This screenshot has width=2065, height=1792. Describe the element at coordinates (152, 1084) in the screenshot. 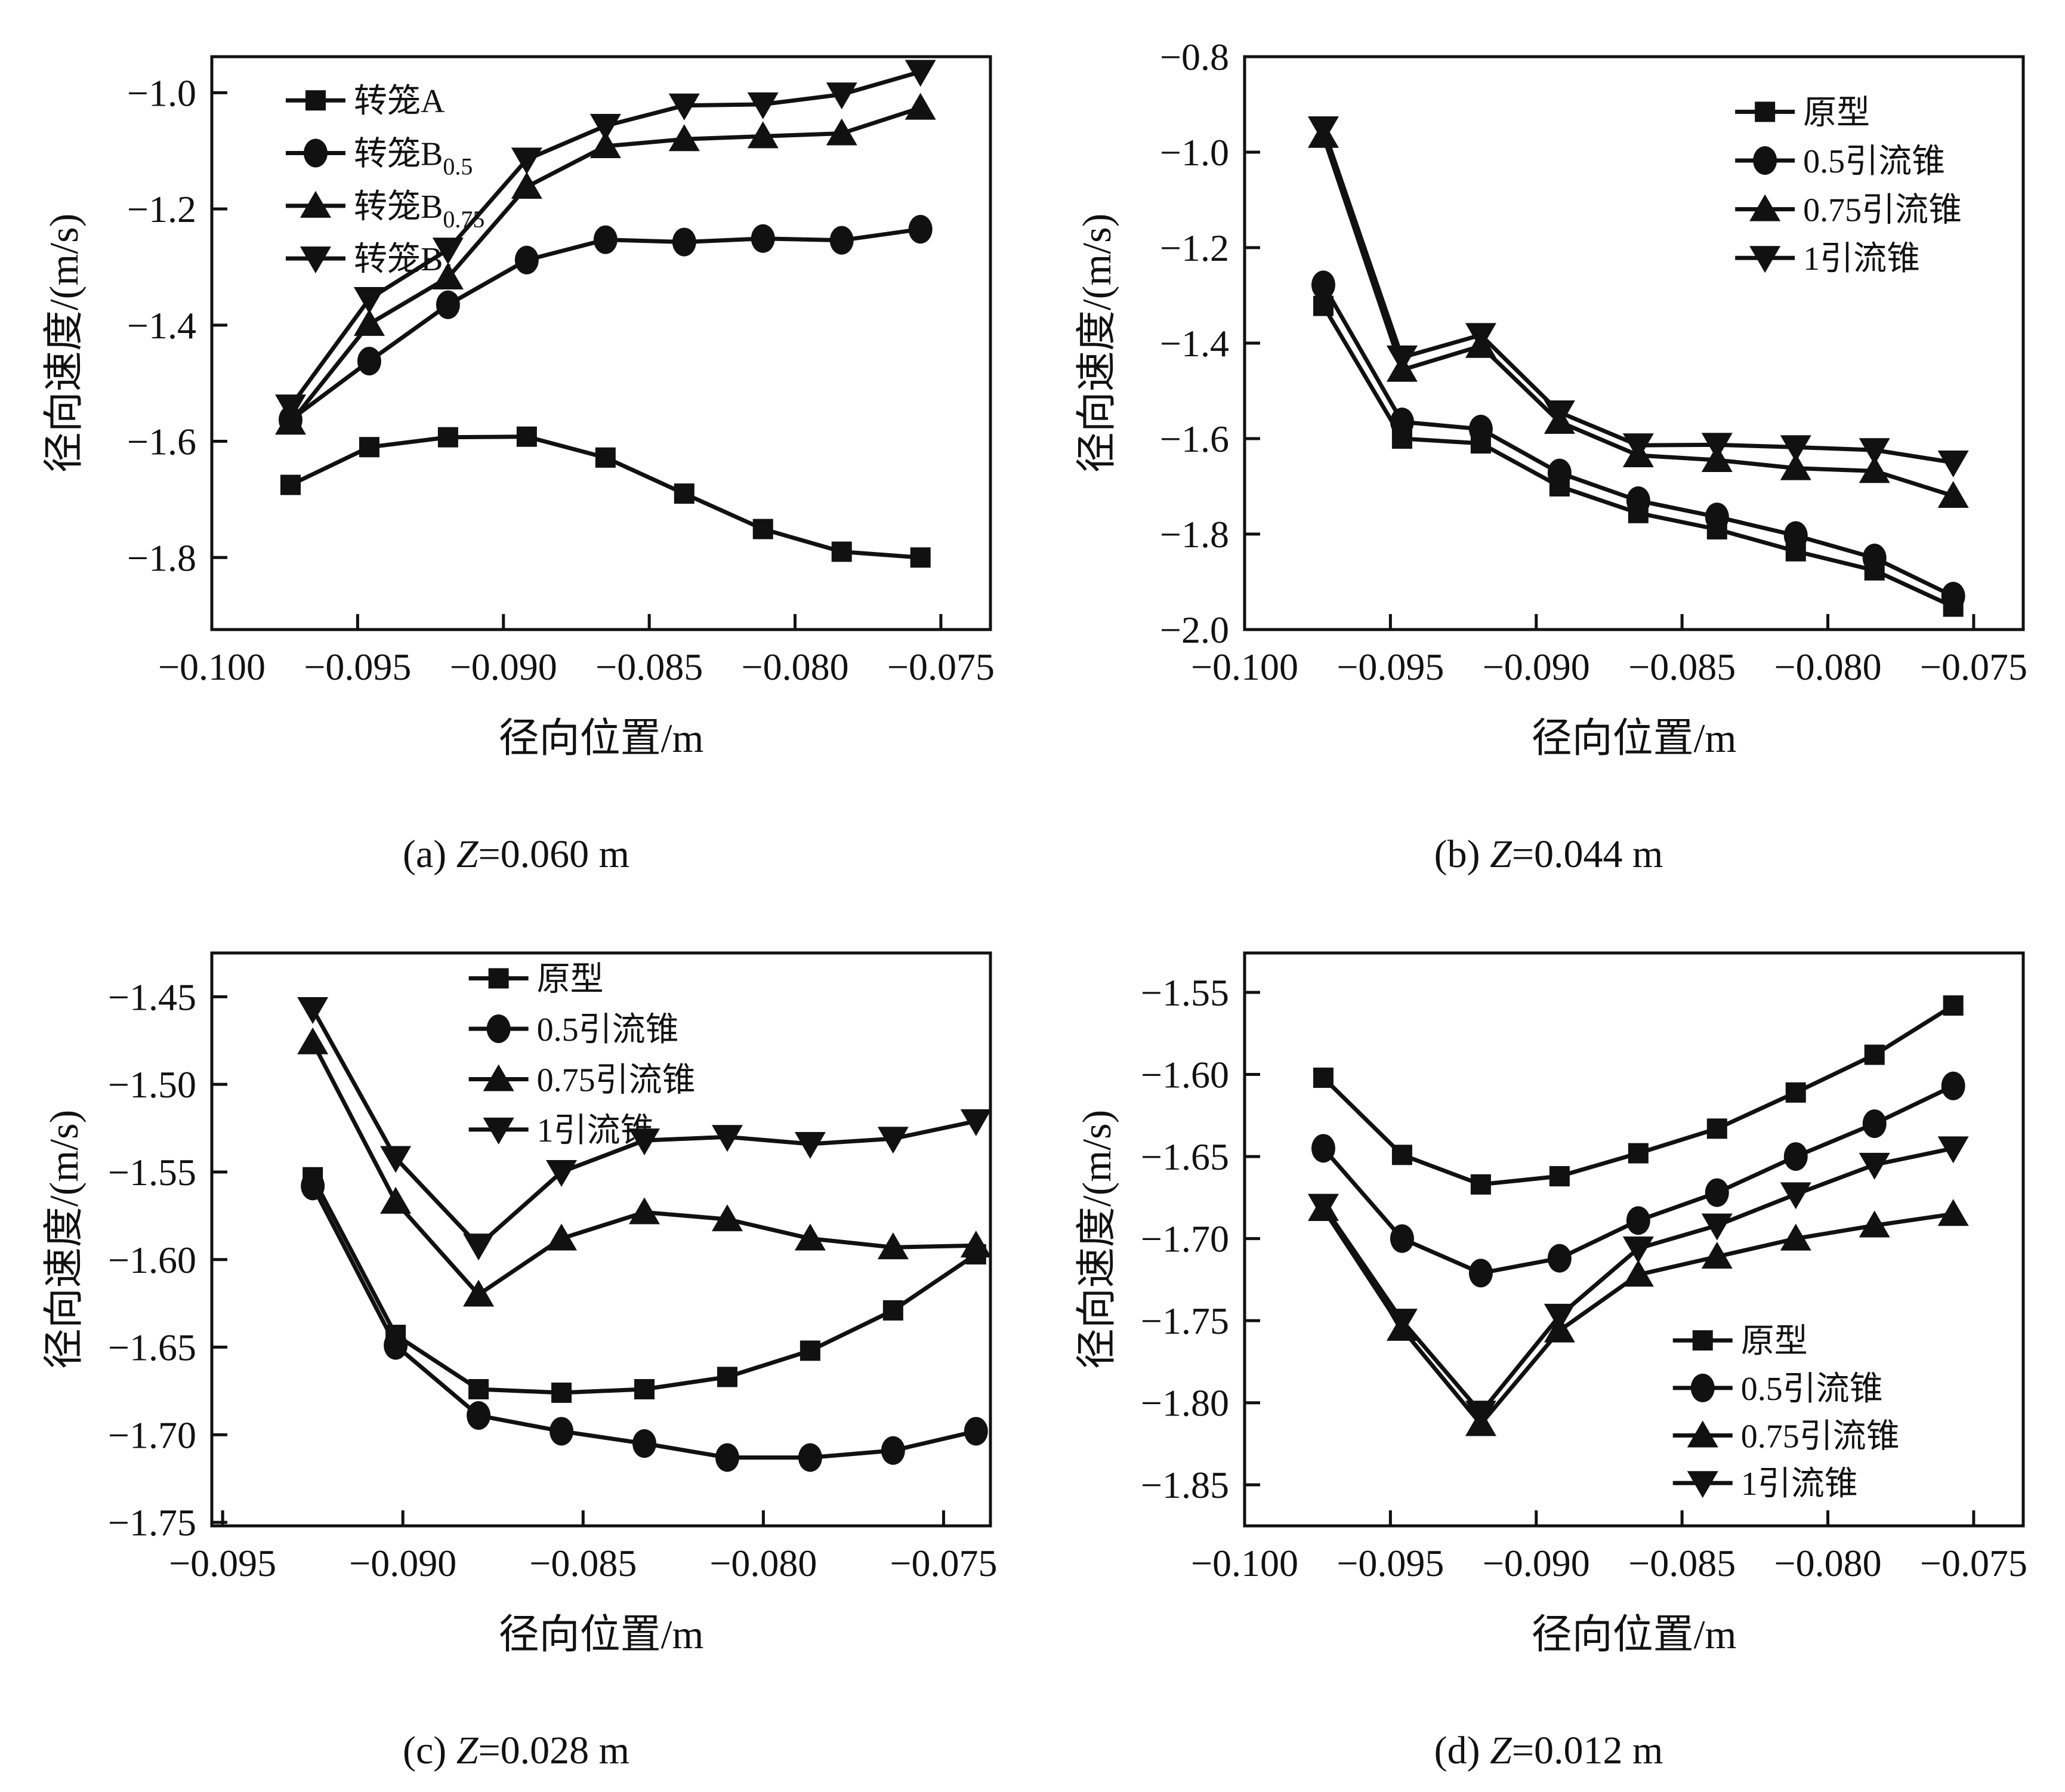

I see `svg-text: −1.50` at that location.